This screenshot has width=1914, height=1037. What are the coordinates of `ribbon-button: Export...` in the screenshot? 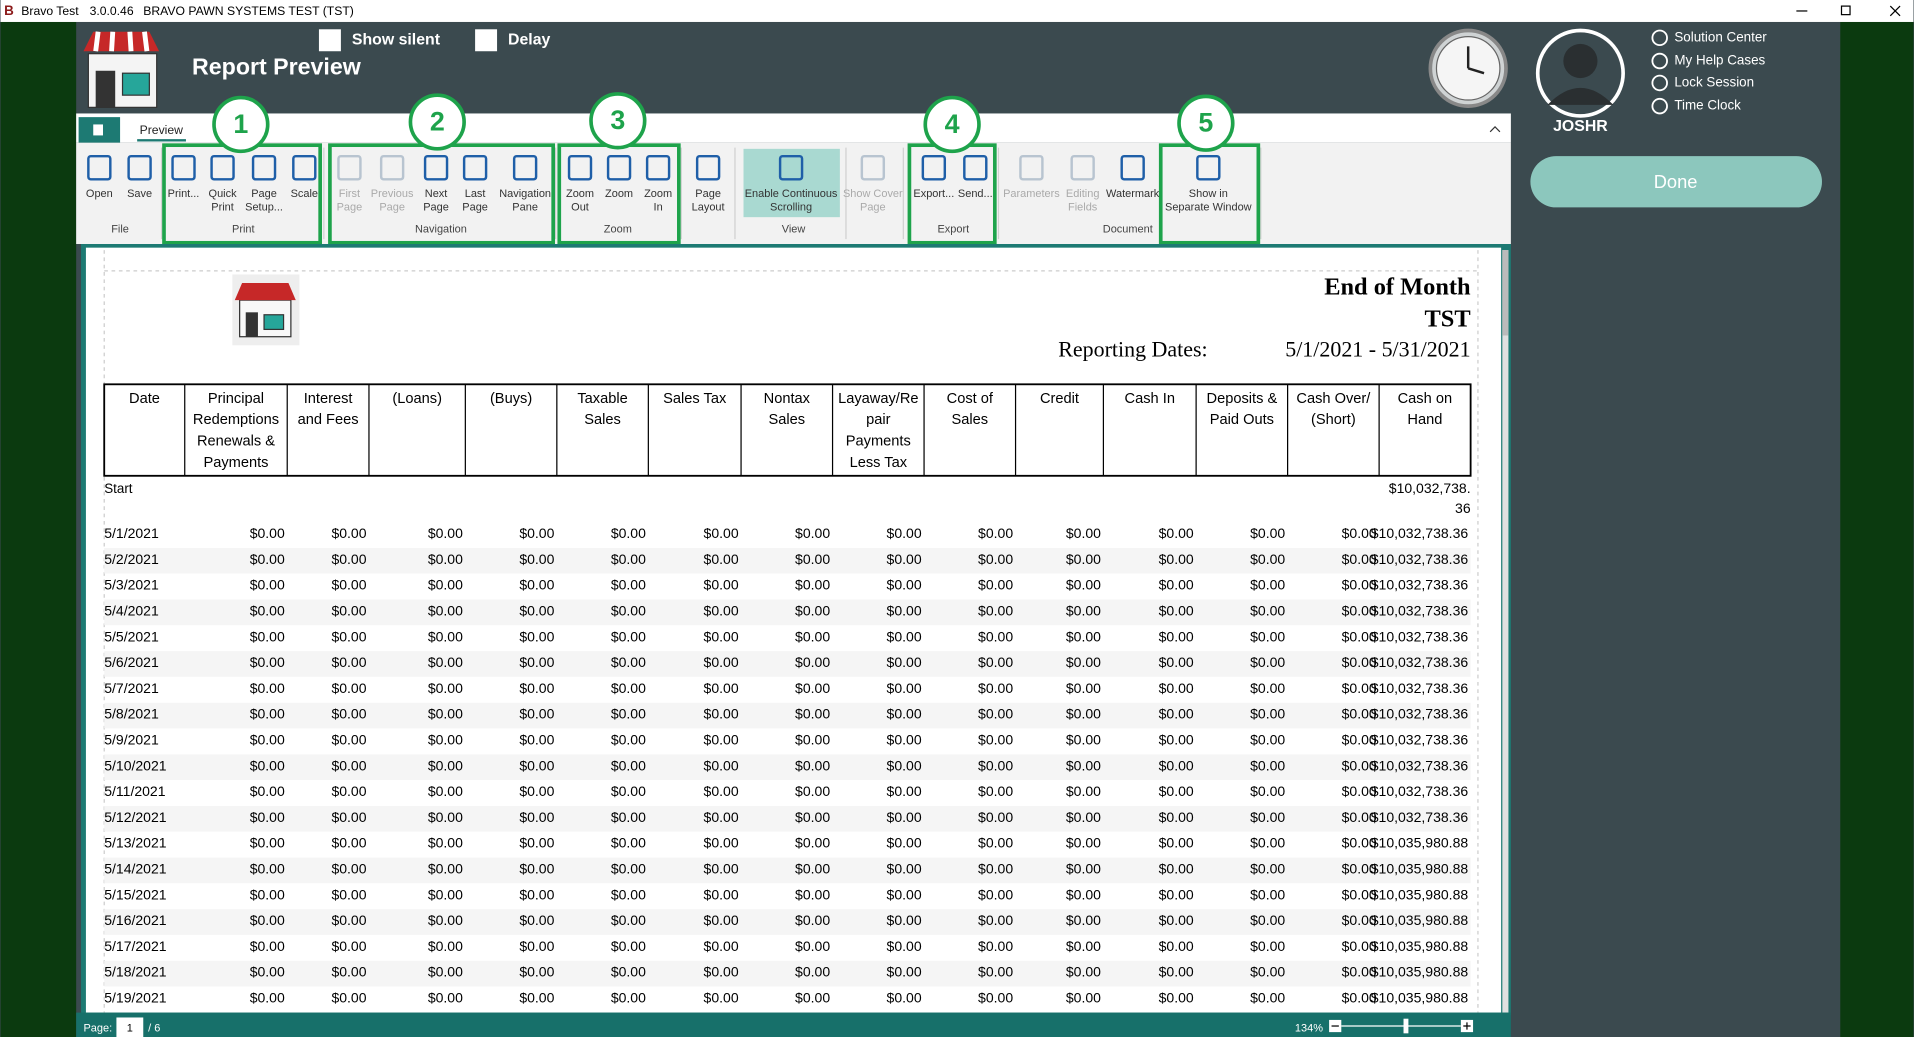 It's located at (933, 177).